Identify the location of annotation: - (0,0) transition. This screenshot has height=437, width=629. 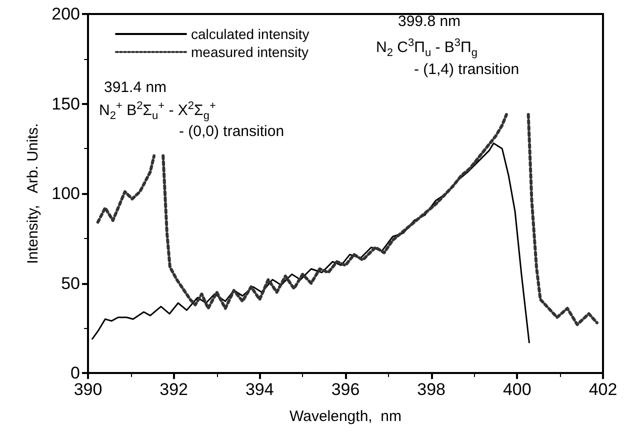
(231, 131).